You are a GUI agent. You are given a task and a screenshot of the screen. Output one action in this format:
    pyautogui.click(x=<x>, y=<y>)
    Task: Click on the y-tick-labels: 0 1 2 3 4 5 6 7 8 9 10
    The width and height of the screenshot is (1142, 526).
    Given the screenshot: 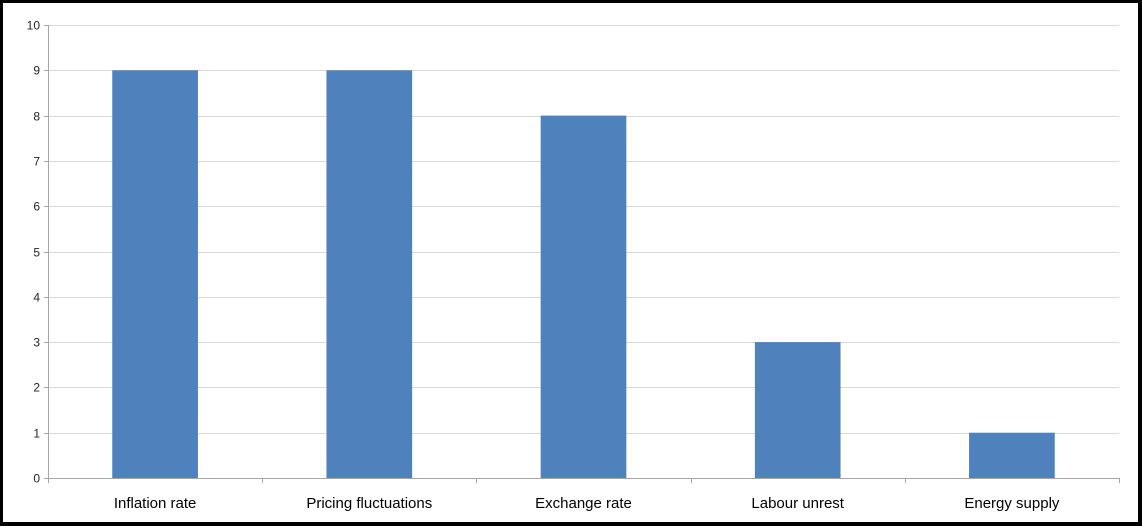 What is the action you would take?
    pyautogui.click(x=34, y=252)
    